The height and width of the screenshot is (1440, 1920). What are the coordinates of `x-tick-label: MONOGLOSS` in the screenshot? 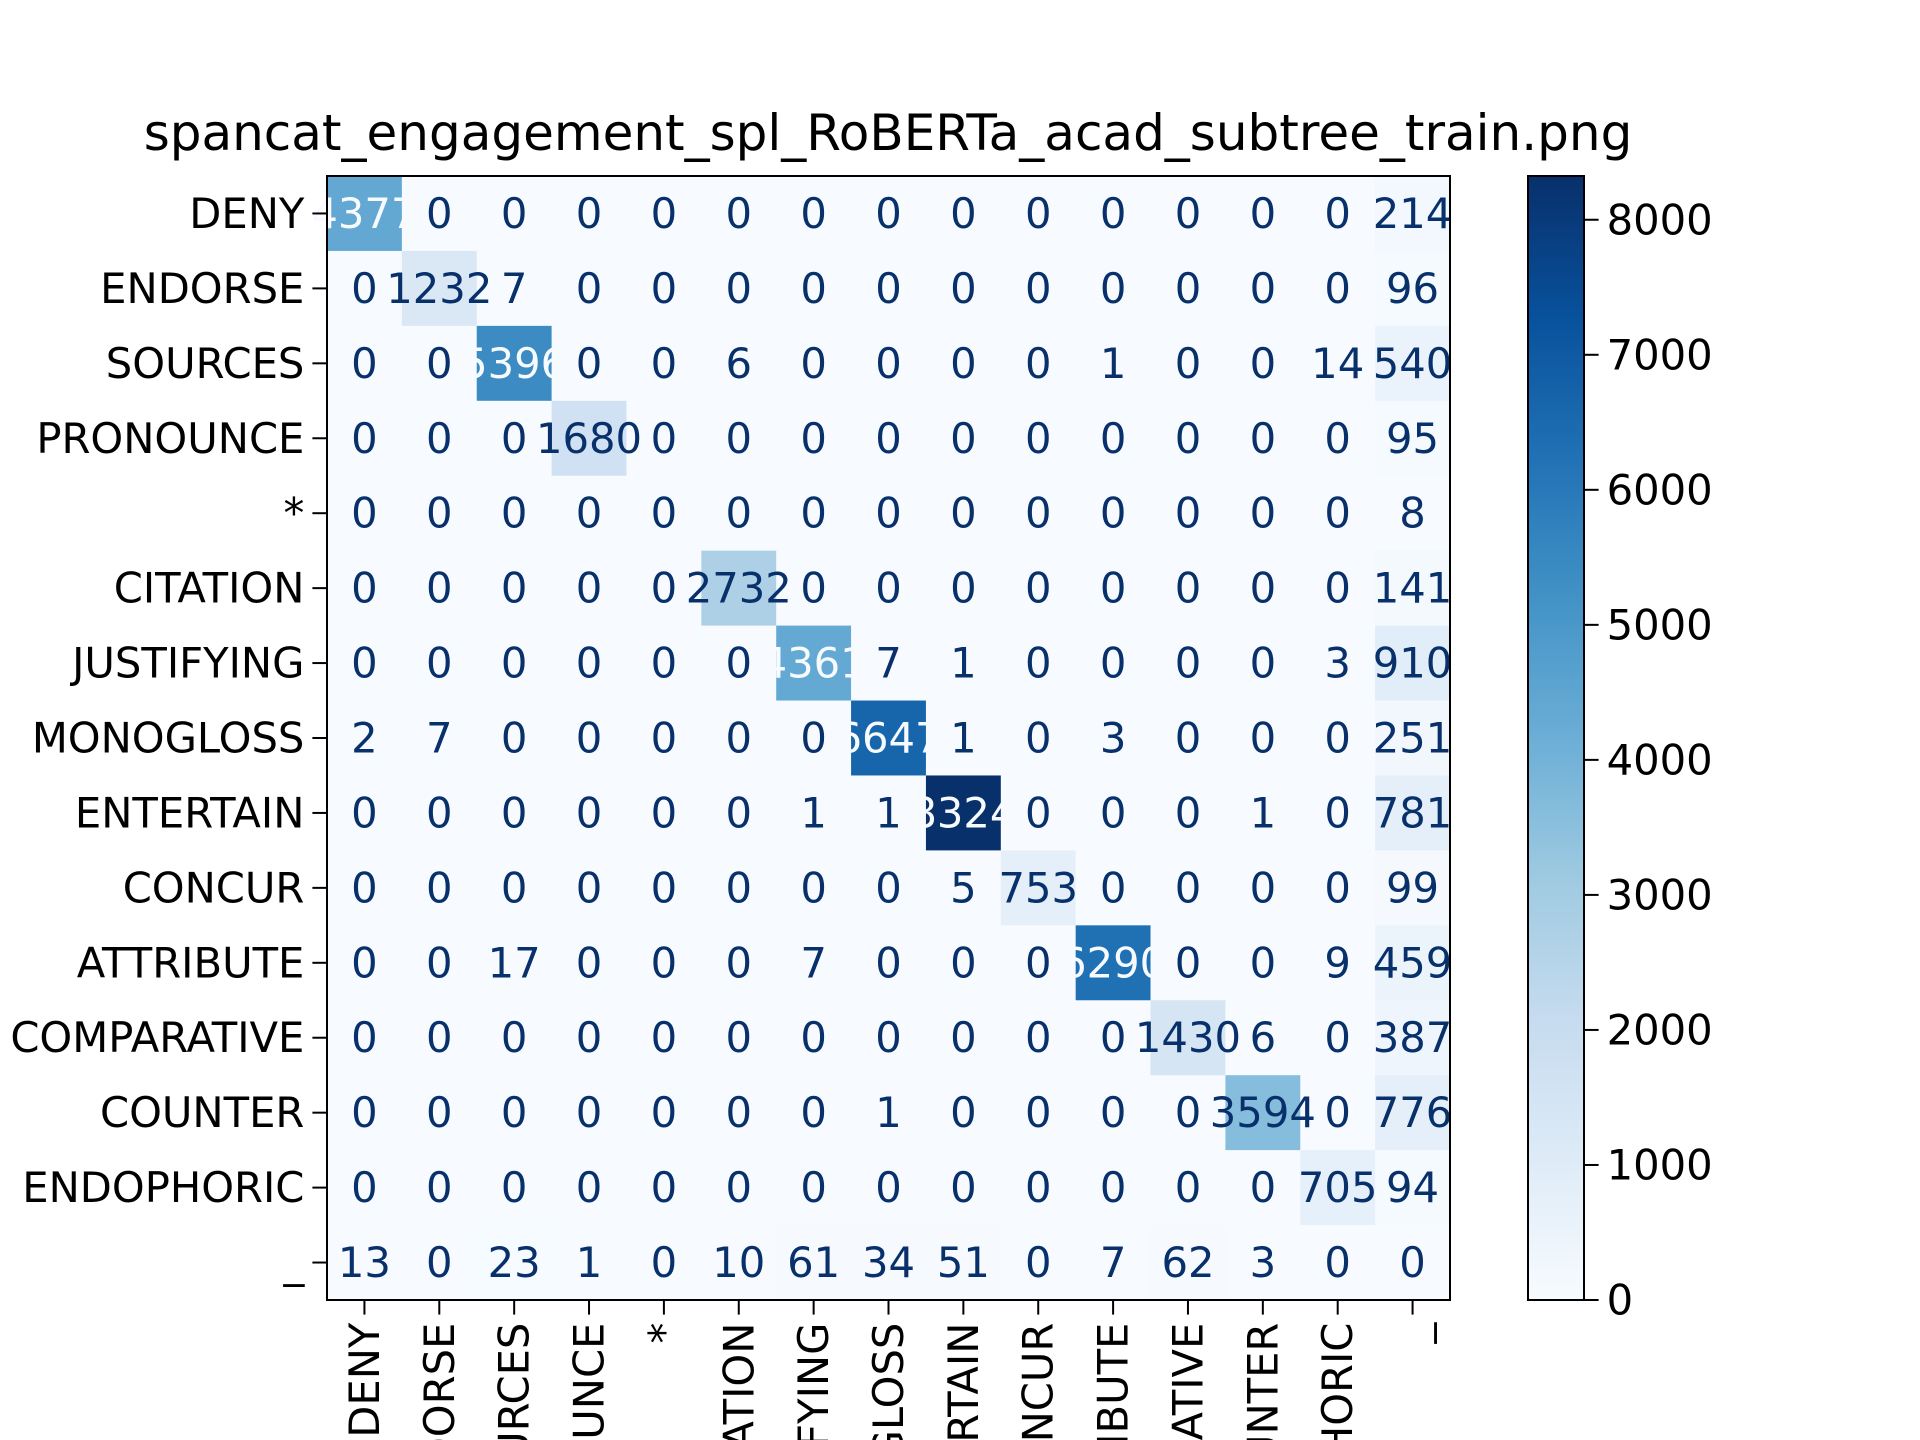 It's located at (888, 1381).